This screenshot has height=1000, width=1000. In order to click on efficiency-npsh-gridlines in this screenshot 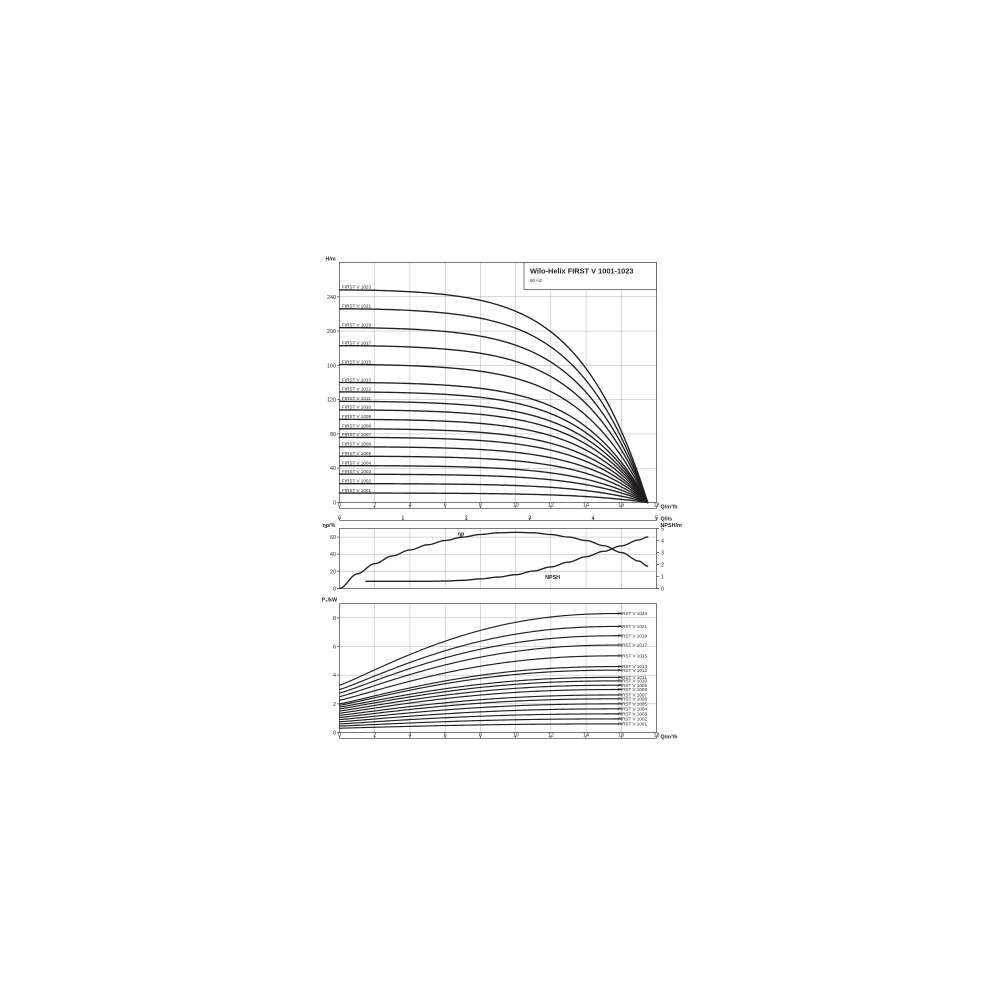, I will do `click(498, 558)`.